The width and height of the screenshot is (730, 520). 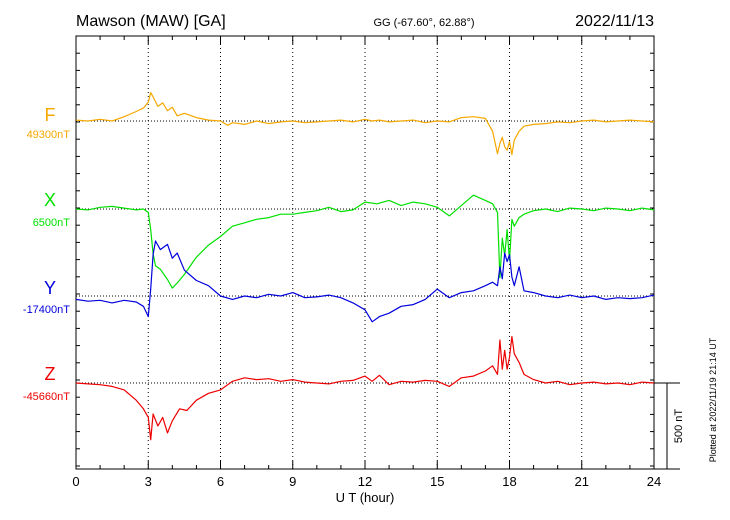 What do you see at coordinates (365, 123) in the screenshot?
I see `series-line-f` at bounding box center [365, 123].